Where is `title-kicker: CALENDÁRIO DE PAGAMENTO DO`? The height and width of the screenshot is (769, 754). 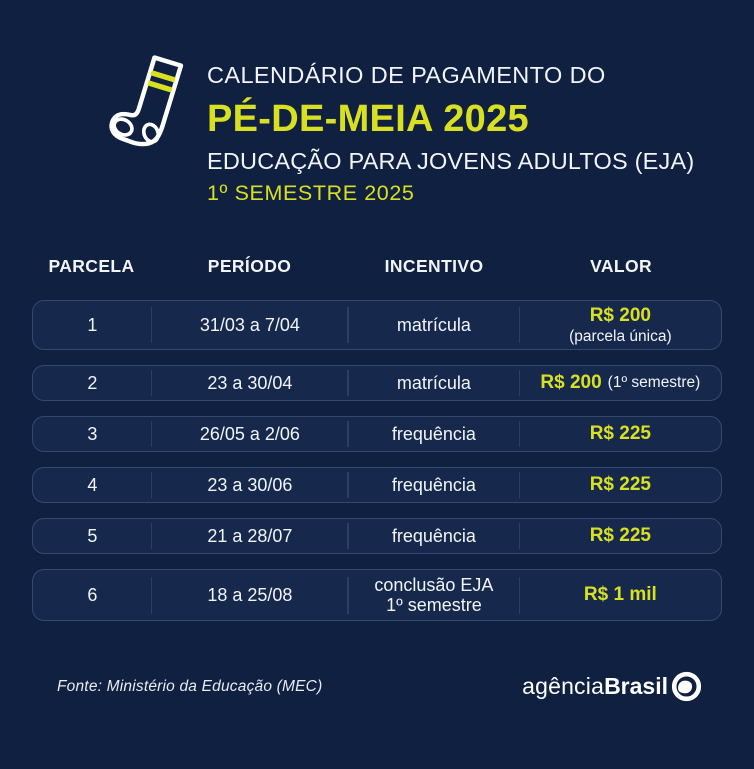 title-kicker: CALENDÁRIO DE PAGAMENTO DO is located at coordinates (406, 75).